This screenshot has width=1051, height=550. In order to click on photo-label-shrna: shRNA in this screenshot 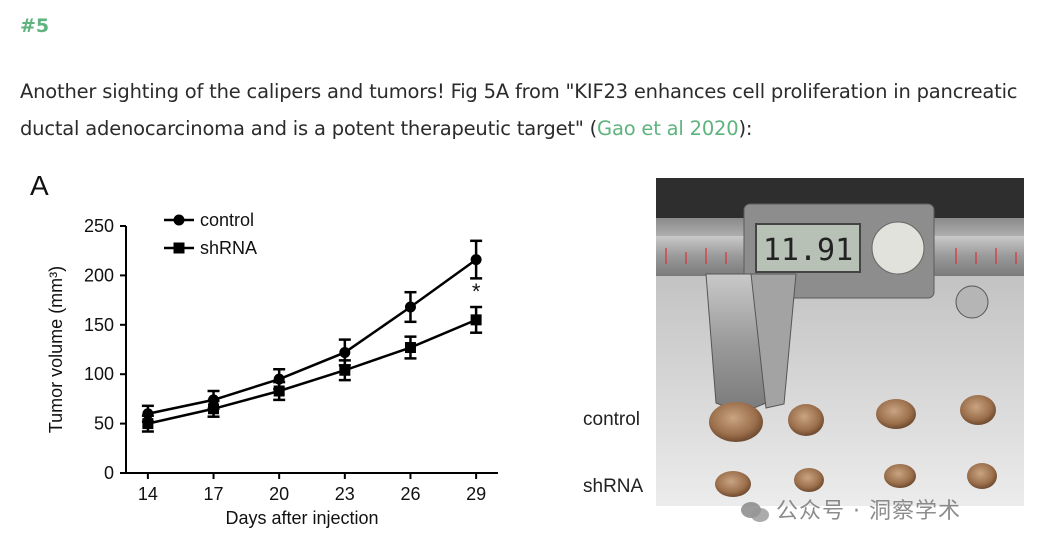, I will do `click(613, 486)`.